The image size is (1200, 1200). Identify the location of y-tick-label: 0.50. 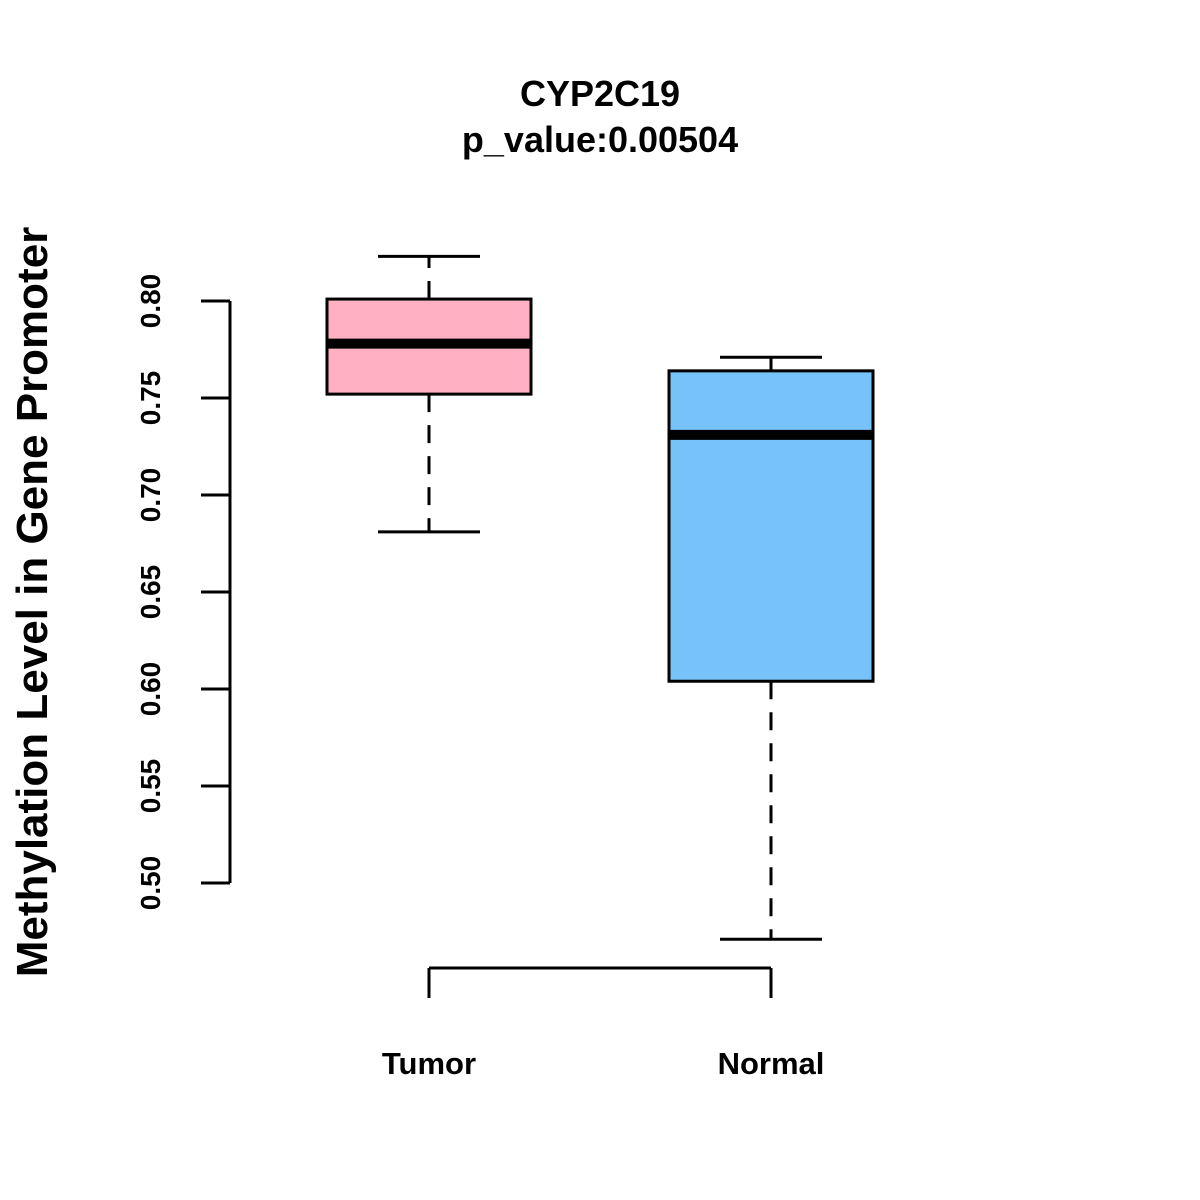
(150, 883).